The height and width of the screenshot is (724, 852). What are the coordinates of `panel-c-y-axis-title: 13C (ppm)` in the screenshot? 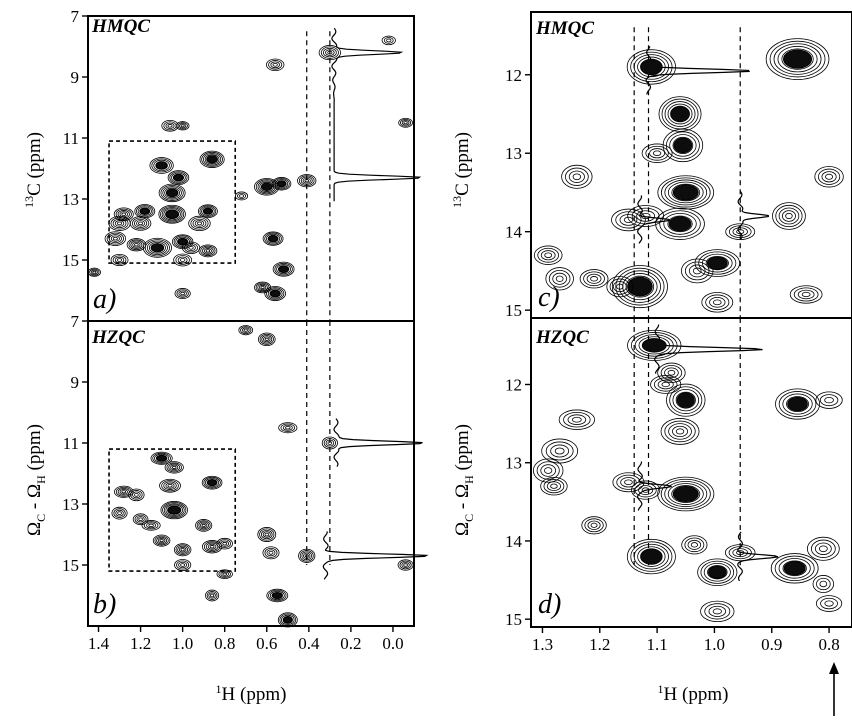 It's located at (461, 170).